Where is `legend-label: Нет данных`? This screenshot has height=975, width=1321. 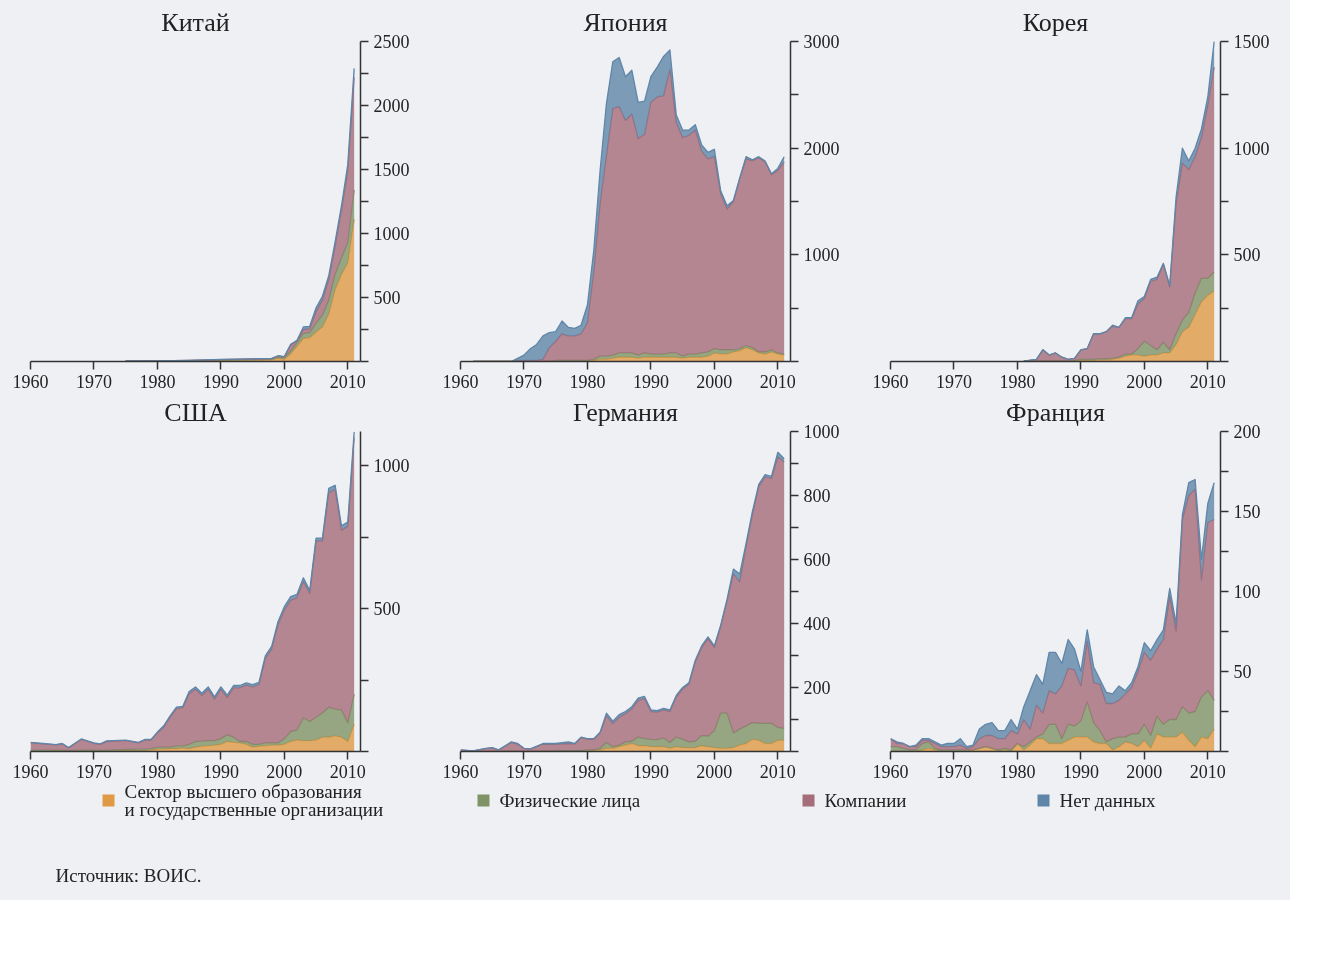
legend-label: Нет данных is located at coordinates (1107, 800).